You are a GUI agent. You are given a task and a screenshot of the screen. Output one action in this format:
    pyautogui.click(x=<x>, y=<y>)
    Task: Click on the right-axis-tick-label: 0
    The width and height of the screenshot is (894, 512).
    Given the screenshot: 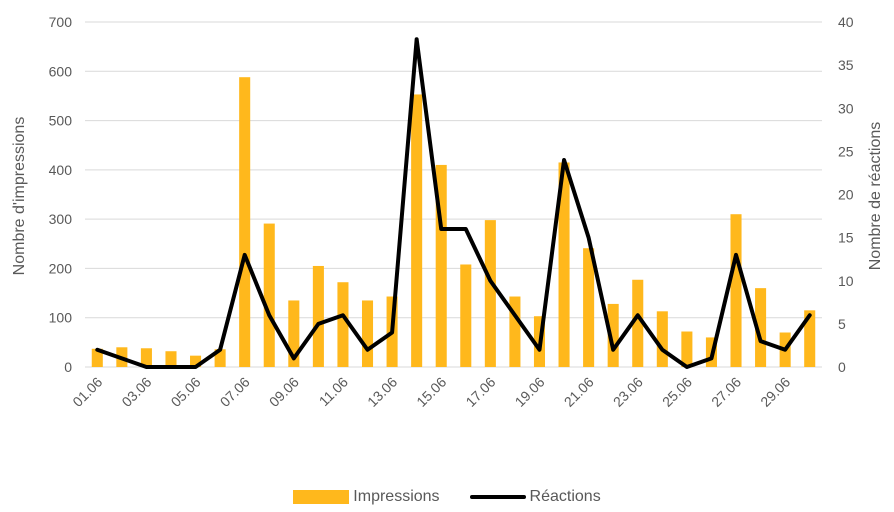 What is the action you would take?
    pyautogui.click(x=842, y=367)
    